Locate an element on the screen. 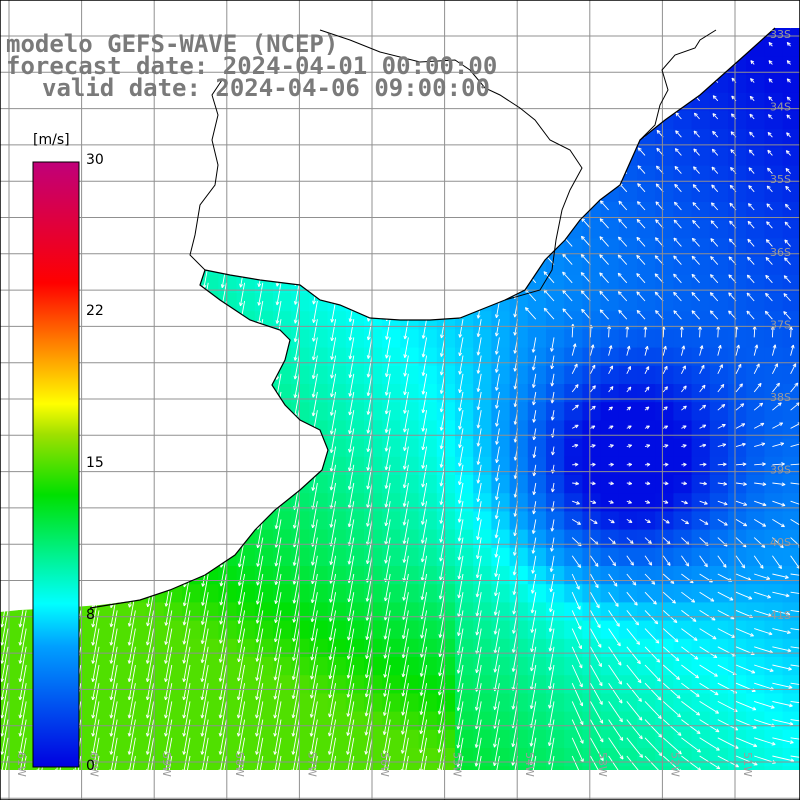  colorbar-tick-0: 0 is located at coordinates (90, 766).